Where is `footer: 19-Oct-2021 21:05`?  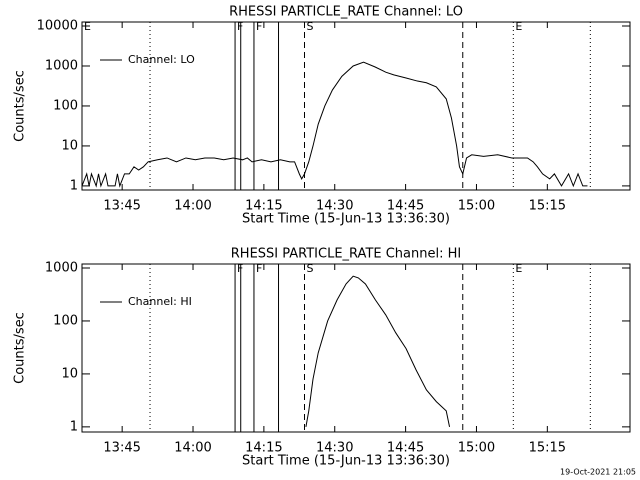 footer: 19-Oct-2021 21:05 is located at coordinates (598, 472).